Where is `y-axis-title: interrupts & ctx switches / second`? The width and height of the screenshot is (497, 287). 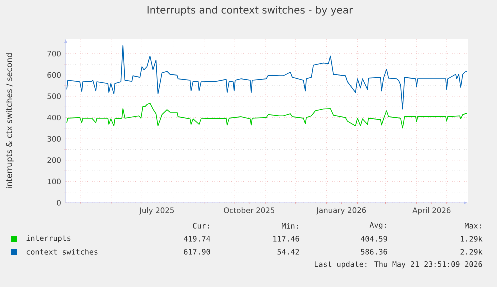
y-axis-title: interrupts & ctx switches / second is located at coordinates (10, 121).